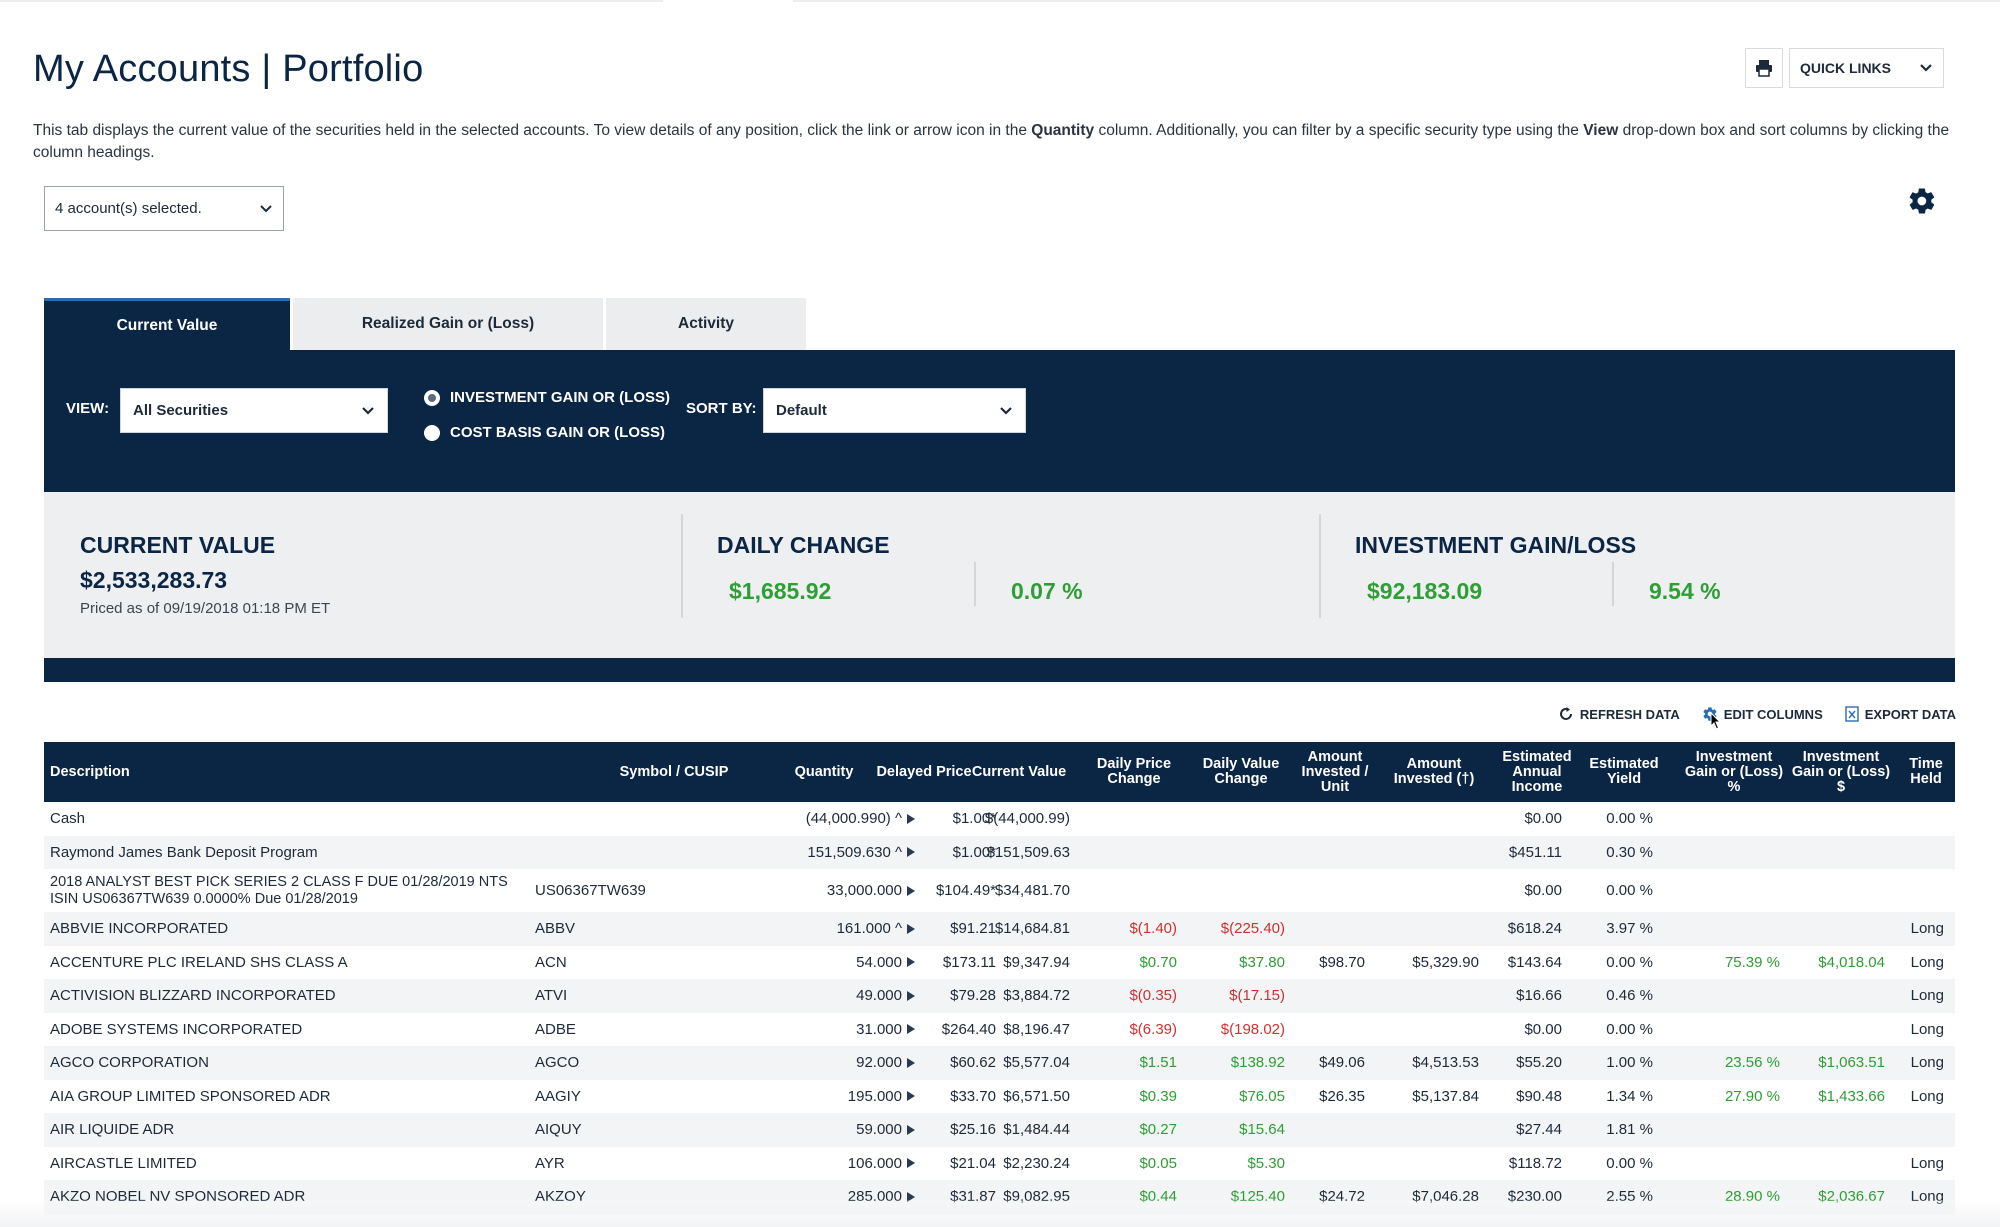  I want to click on cell-current-value: $2,230.24, so click(1032, 1164).